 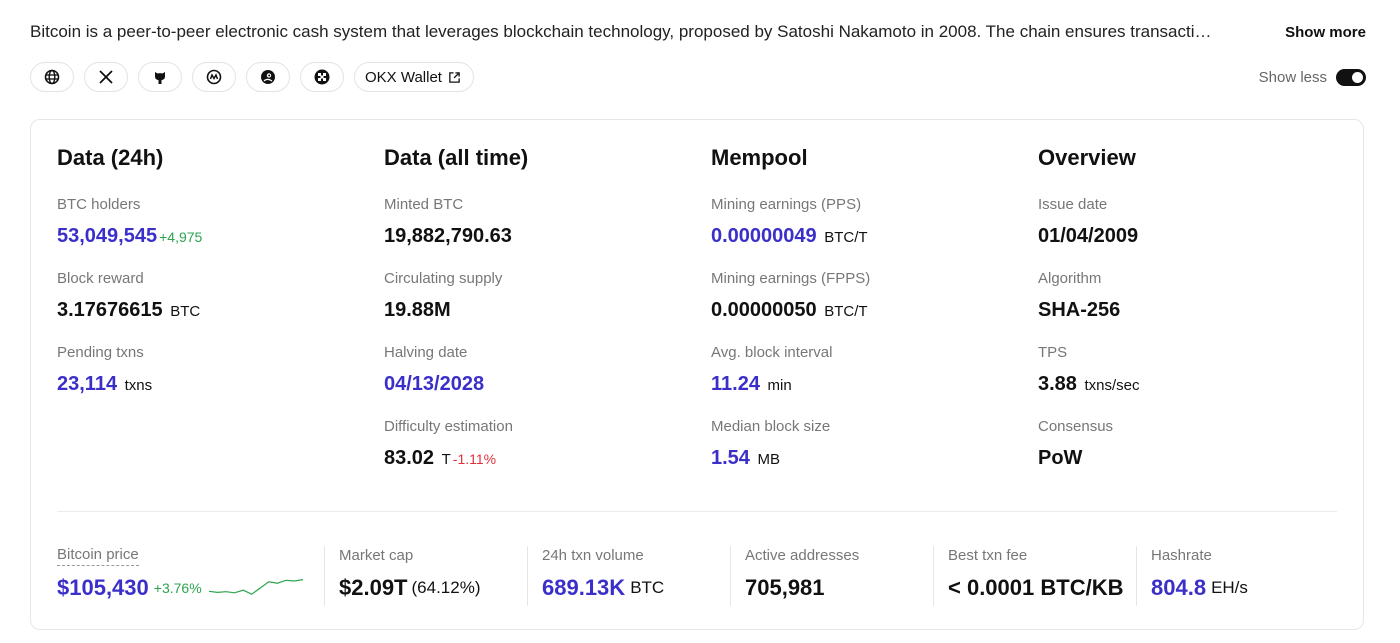 What do you see at coordinates (636, 588) in the screenshot?
I see `stat-value: 689.13K BTC` at bounding box center [636, 588].